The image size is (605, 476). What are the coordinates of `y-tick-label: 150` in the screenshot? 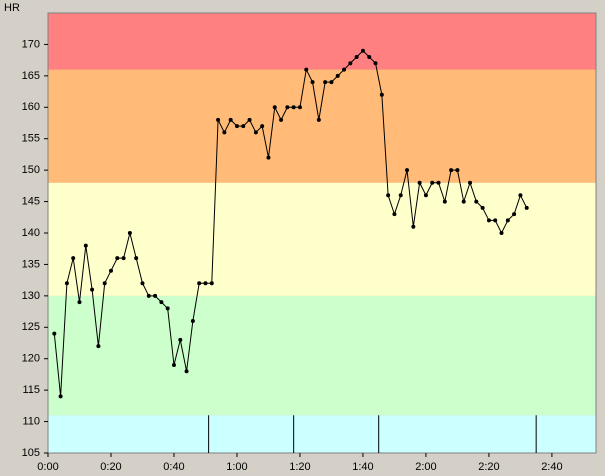 It's located at (31, 170).